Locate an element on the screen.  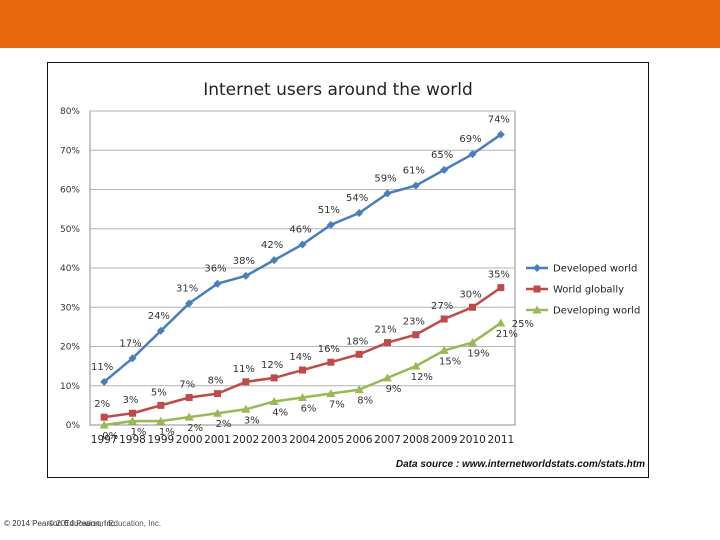
data-label: 5% is located at coordinates (159, 392).